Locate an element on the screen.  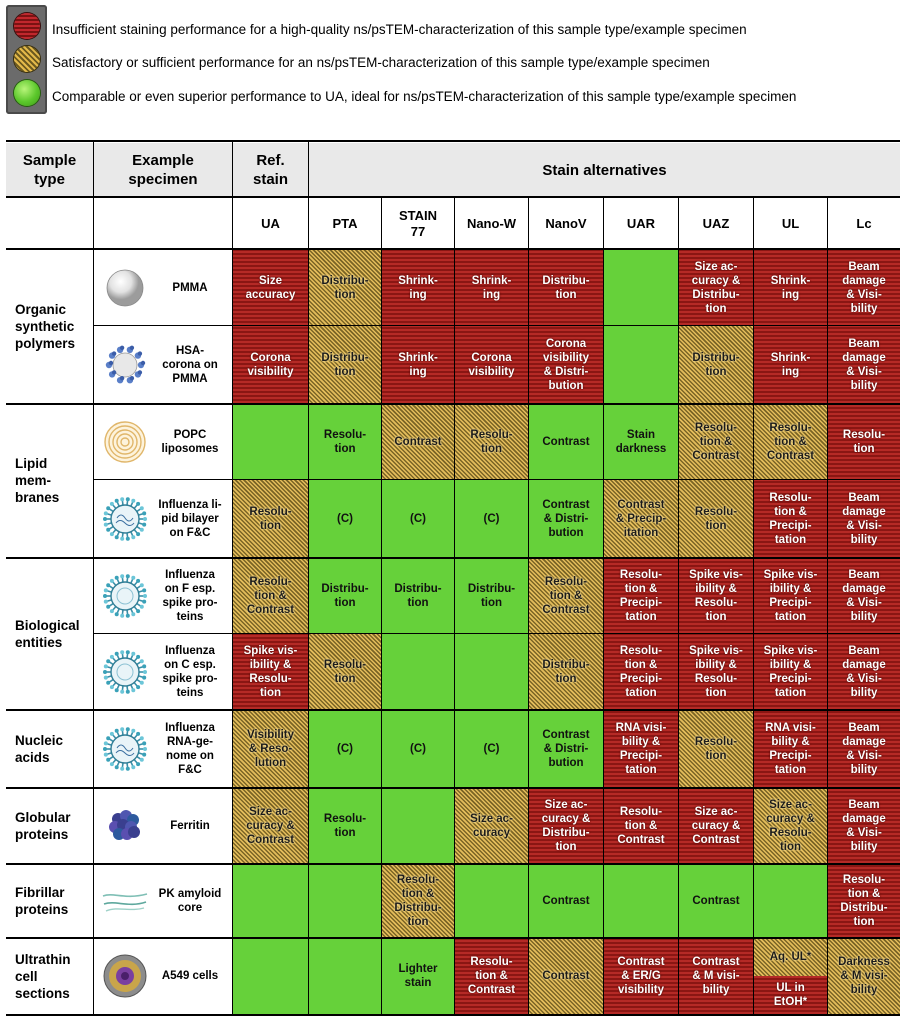
stain-cell: Size accuracy is located at coordinates (270, 287).